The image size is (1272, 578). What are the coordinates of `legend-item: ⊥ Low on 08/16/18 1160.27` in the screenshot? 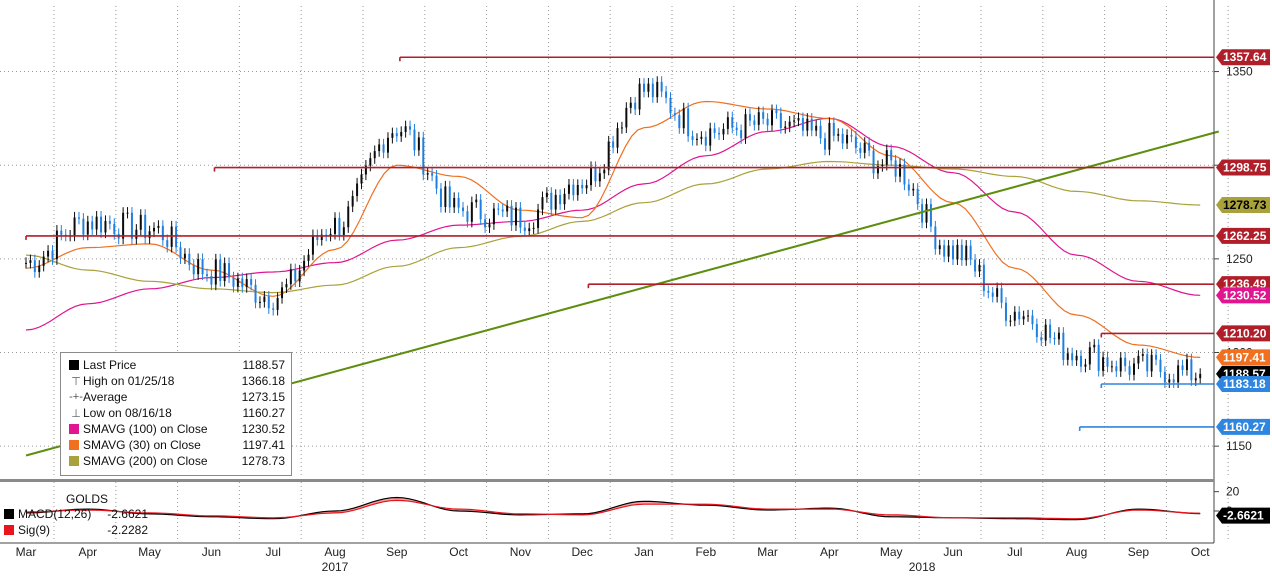 It's located at (177, 413).